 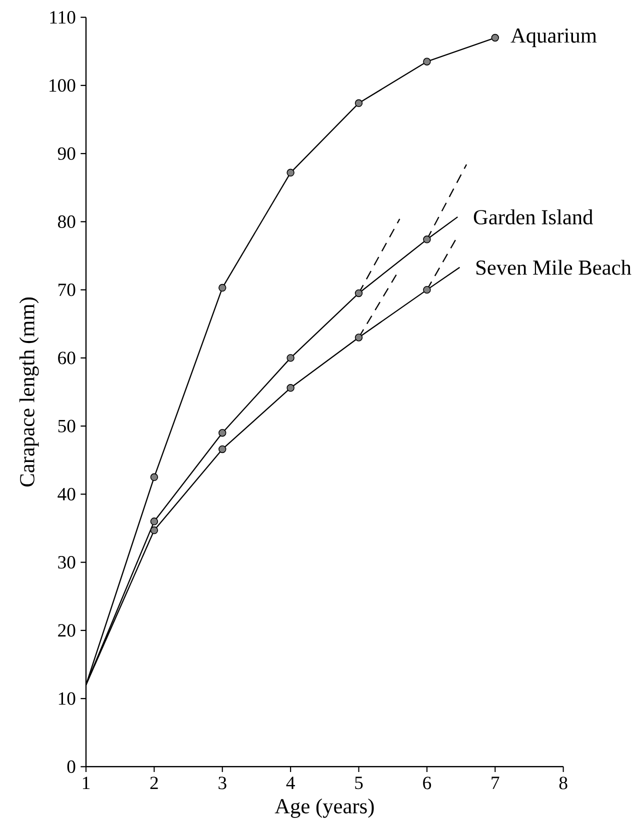 What do you see at coordinates (29, 392) in the screenshot?
I see `y-axis-title: Carapace length (mm)` at bounding box center [29, 392].